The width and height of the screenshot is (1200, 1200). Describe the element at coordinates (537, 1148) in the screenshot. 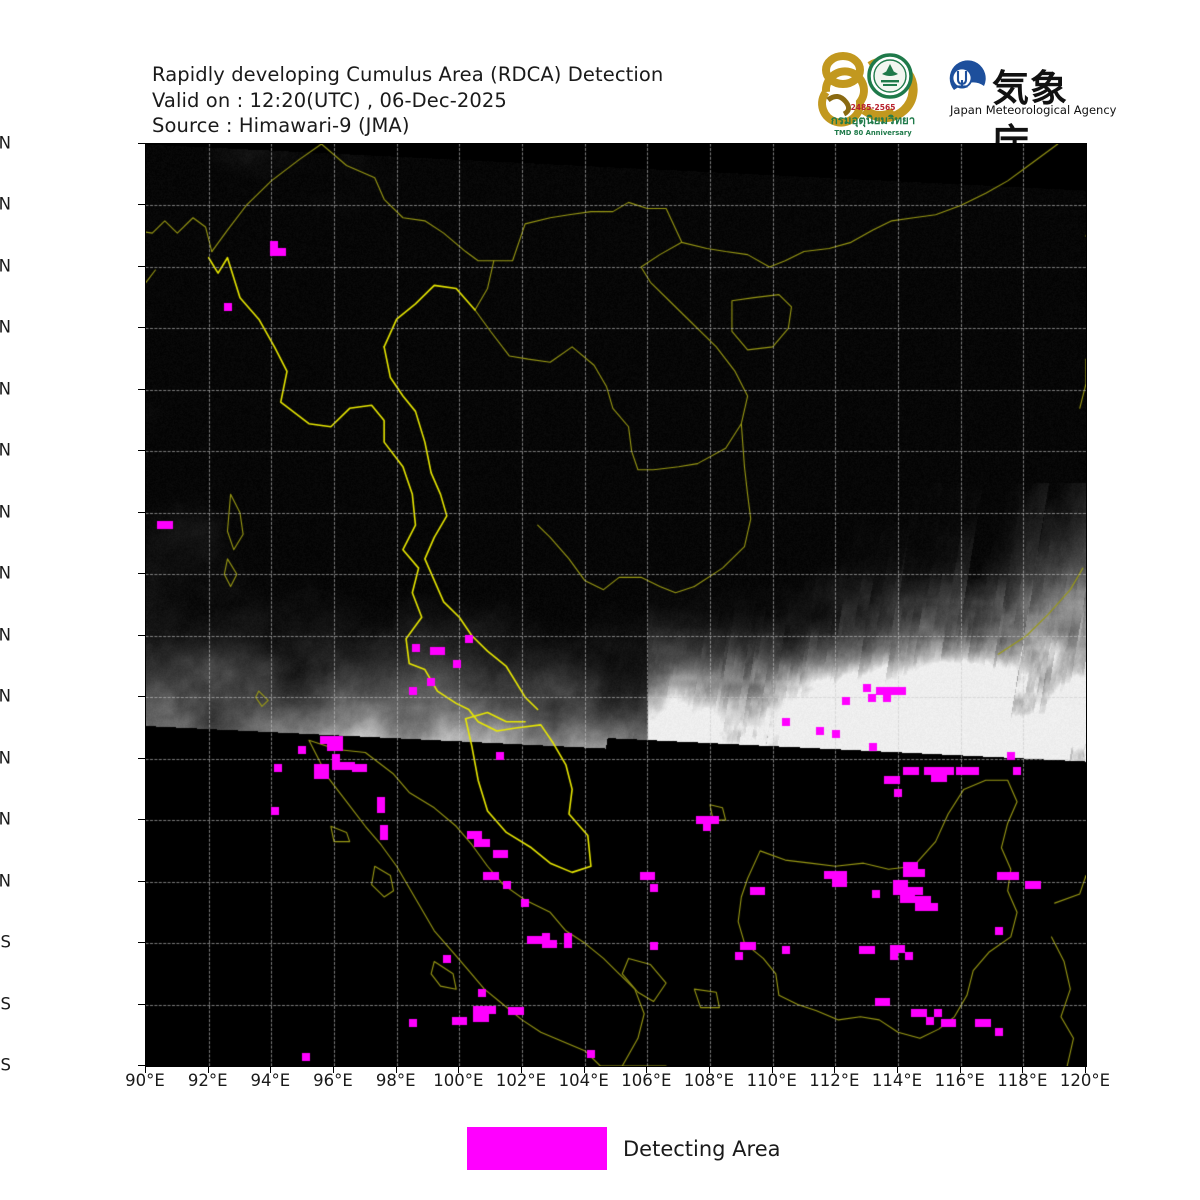

I see `legend-swatch-detecting-area` at that location.